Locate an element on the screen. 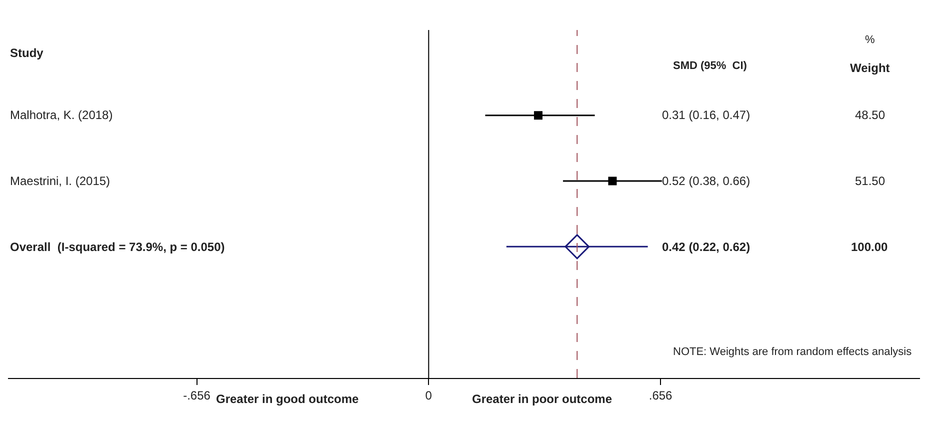 Image resolution: width=932 pixels, height=422 pixels. annotation: 48.50 is located at coordinates (870, 115).